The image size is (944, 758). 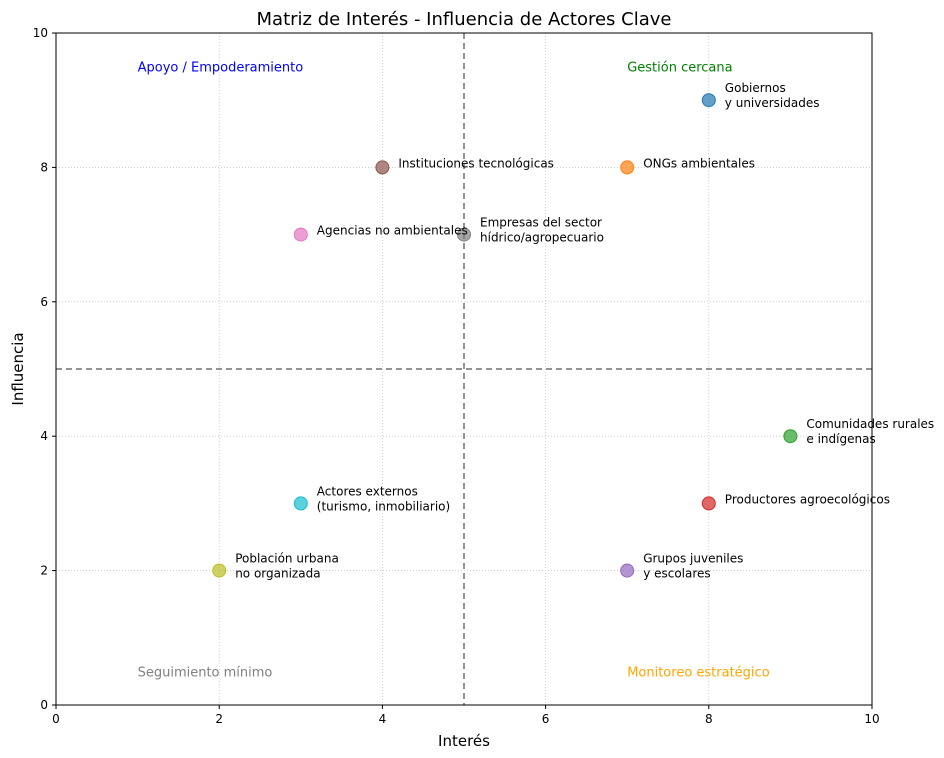 What do you see at coordinates (44, 167) in the screenshot?
I see `y-tick-label: 8` at bounding box center [44, 167].